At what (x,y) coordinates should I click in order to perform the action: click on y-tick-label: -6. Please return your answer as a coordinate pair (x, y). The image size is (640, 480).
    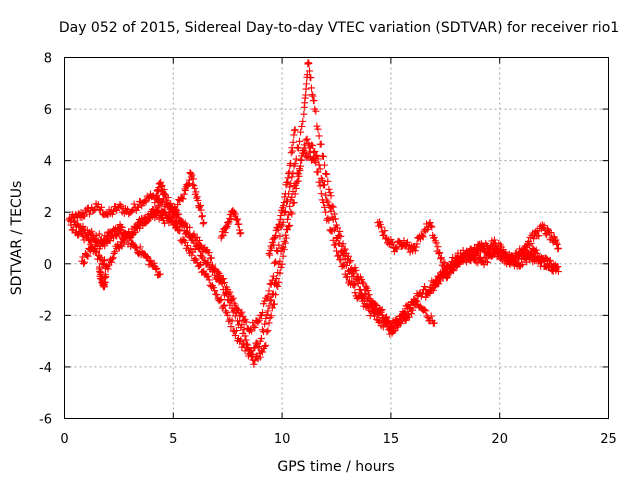
    Looking at the image, I should click on (45, 420).